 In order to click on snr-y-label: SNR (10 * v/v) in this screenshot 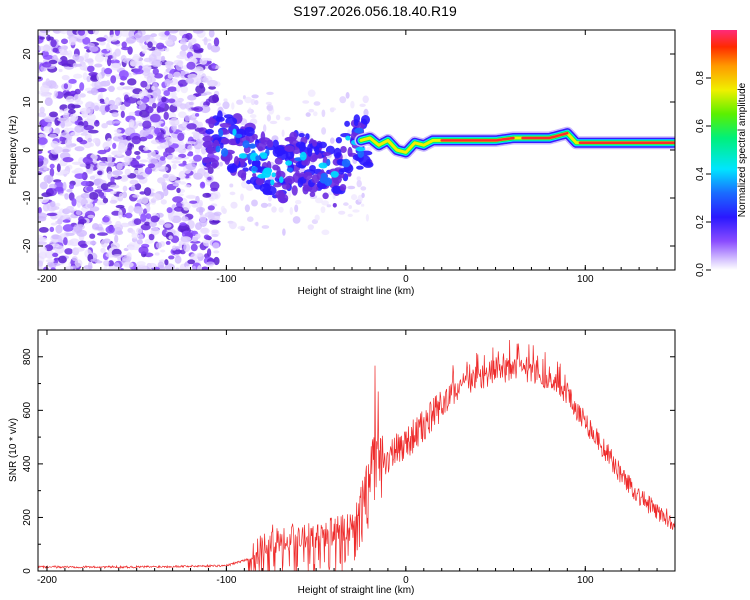, I will do `click(13, 450)`.